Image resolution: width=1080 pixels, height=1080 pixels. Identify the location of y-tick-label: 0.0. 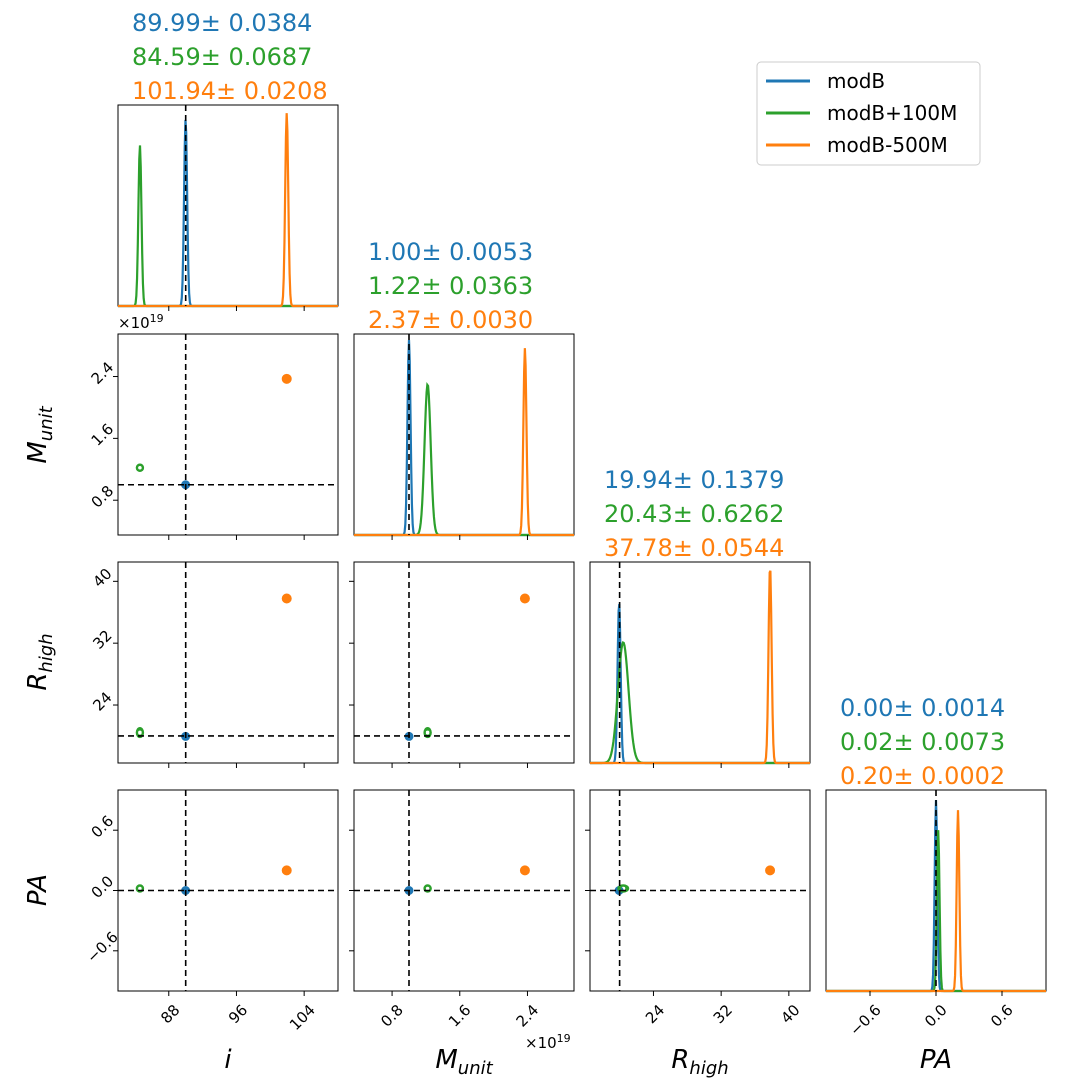
(103, 887).